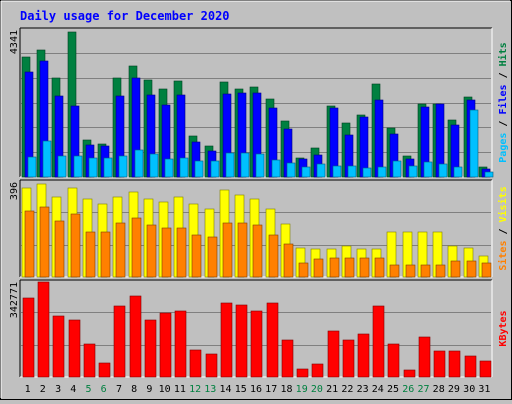  I want to click on y-axis-max-label: 342771, so click(14, 300).